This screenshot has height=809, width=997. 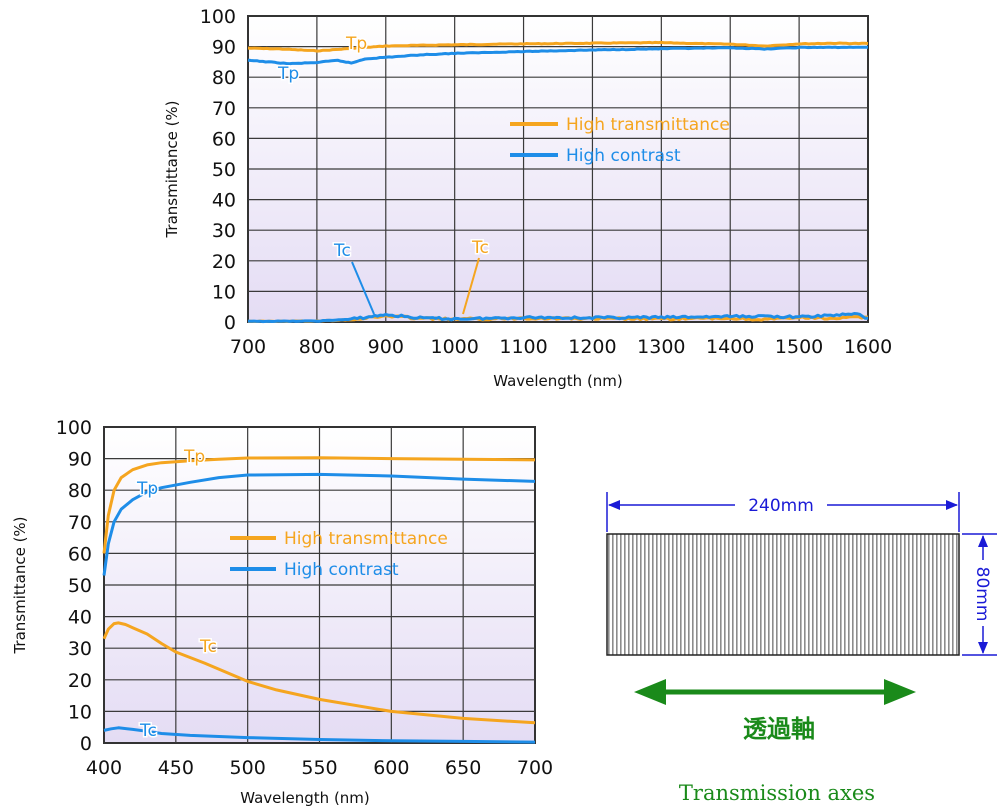 What do you see at coordinates (592, 347) in the screenshot?
I see `x-tick-label: 1200` at bounding box center [592, 347].